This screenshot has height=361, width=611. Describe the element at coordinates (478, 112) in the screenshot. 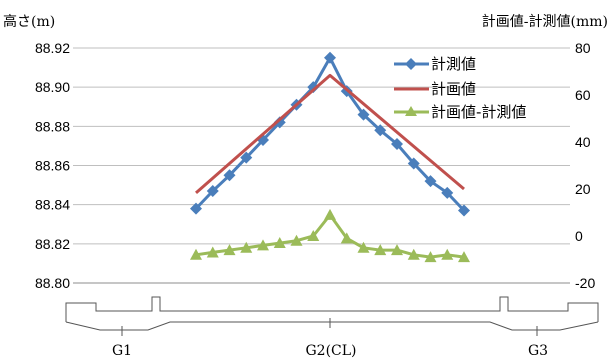

I see `legend-label-diff: 計画値-計測値` at that location.